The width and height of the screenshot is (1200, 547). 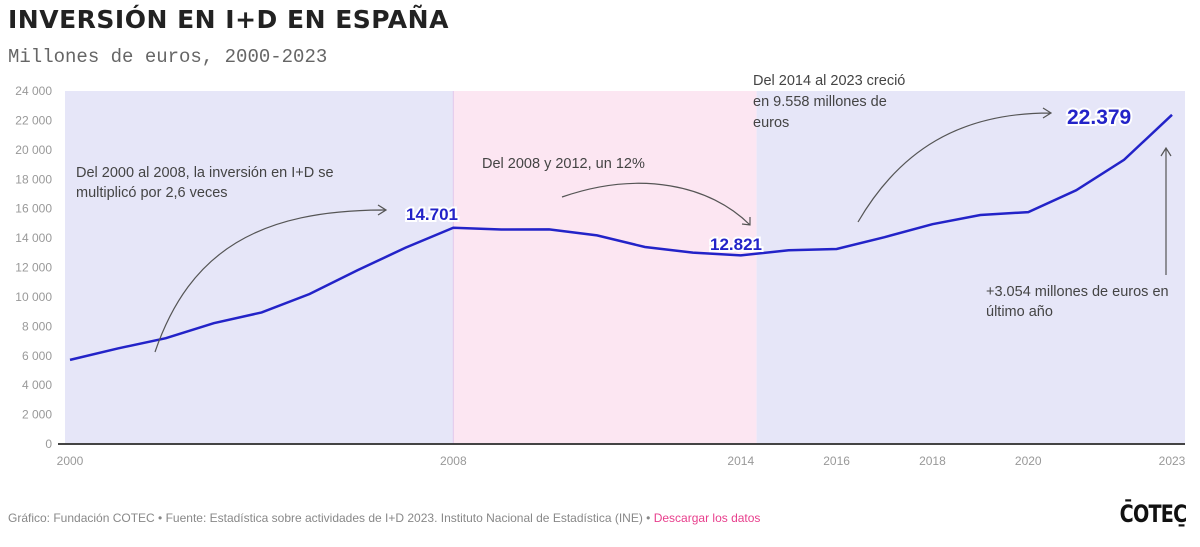 What do you see at coordinates (1099, 117) in the screenshot?
I see `data-label-2023: 22.379` at bounding box center [1099, 117].